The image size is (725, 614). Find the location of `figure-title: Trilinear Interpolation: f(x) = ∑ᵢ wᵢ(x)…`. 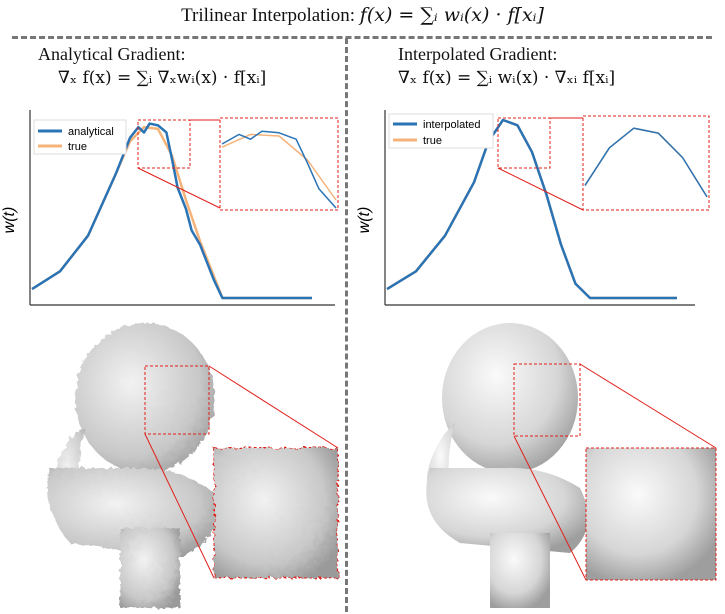

figure-title: Trilinear Interpolation: f(x) = ∑ᵢ wᵢ(x)… is located at coordinates (362, 15).